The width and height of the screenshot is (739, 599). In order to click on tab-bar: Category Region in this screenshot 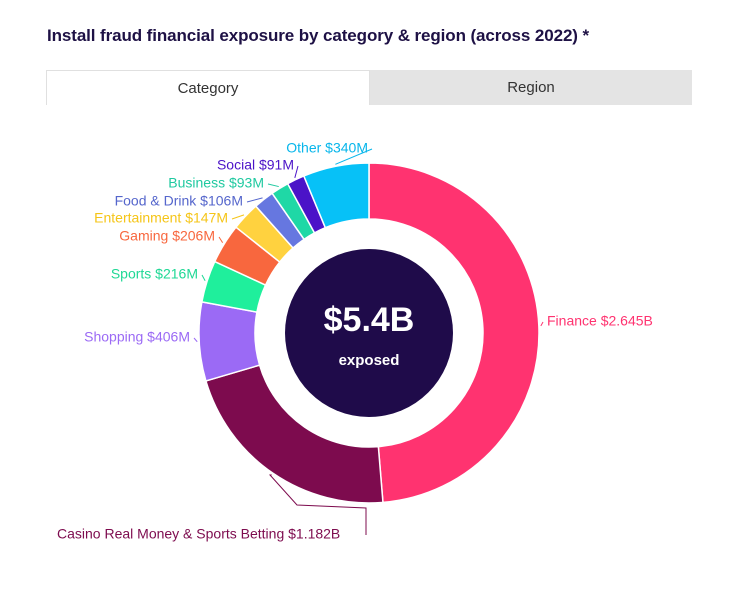, I will do `click(369, 87)`.